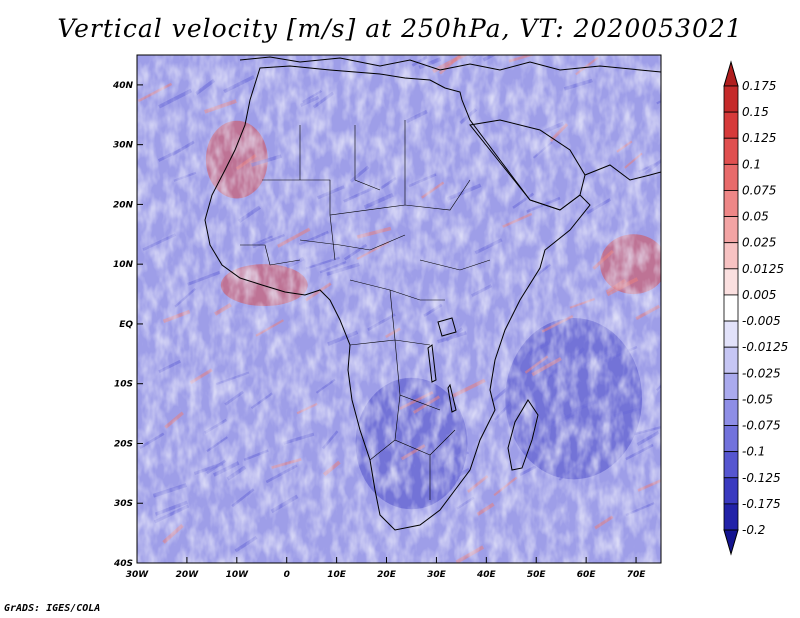 This screenshot has width=800, height=618. What do you see at coordinates (523, 435) in the screenshot?
I see `madagascar-coastline` at bounding box center [523, 435].